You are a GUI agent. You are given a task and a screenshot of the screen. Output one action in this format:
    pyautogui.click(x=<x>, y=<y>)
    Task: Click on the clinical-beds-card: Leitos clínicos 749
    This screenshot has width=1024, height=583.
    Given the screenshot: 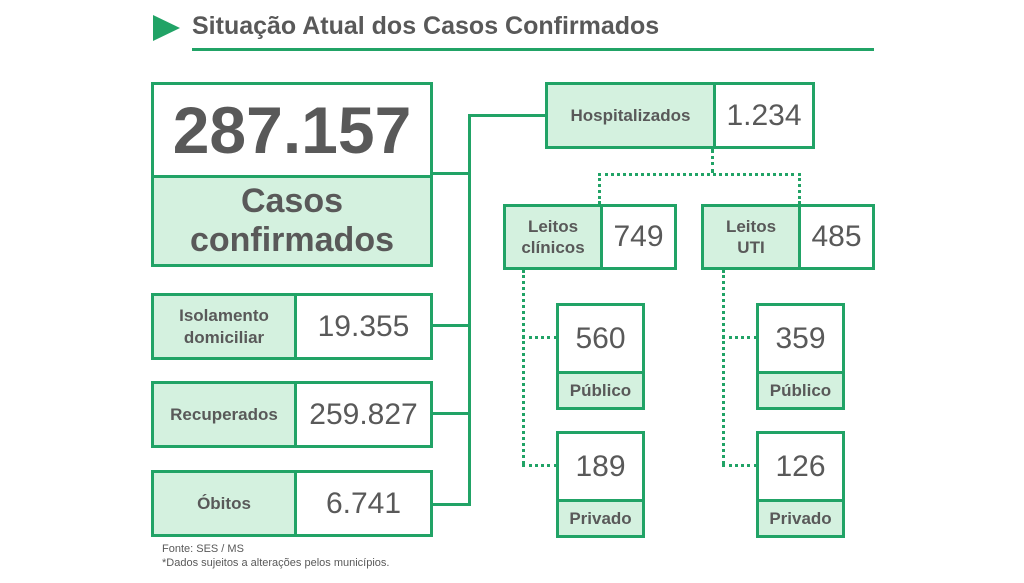 What is the action you would take?
    pyautogui.click(x=590, y=237)
    